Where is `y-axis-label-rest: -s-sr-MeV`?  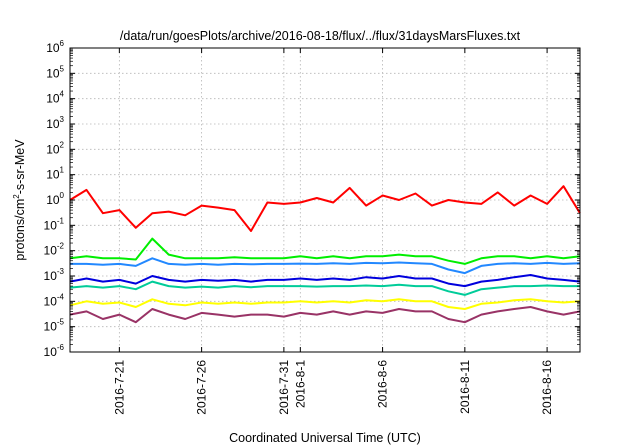 y-axis-label-rest: -s-sr-MeV is located at coordinates (20, 167).